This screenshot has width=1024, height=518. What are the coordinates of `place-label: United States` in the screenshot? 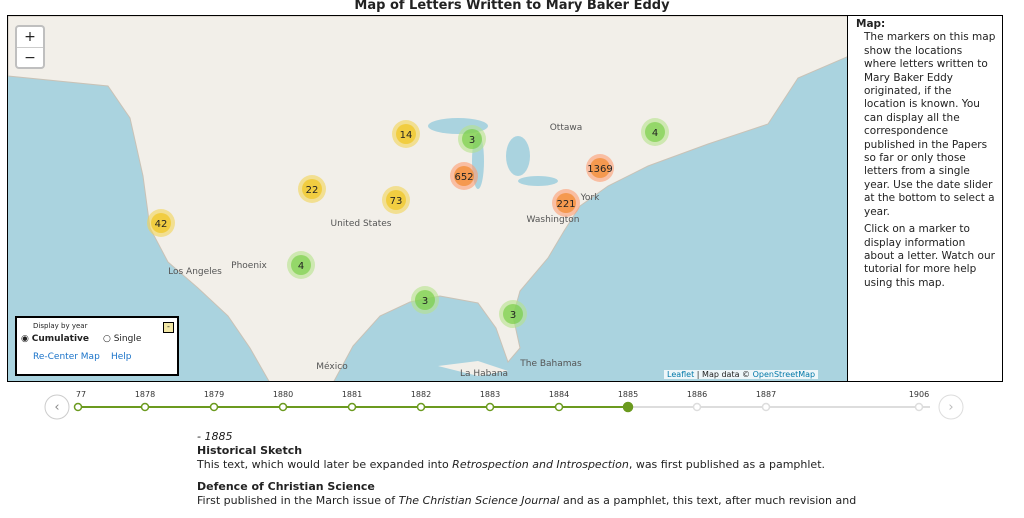 It's located at (361, 224).